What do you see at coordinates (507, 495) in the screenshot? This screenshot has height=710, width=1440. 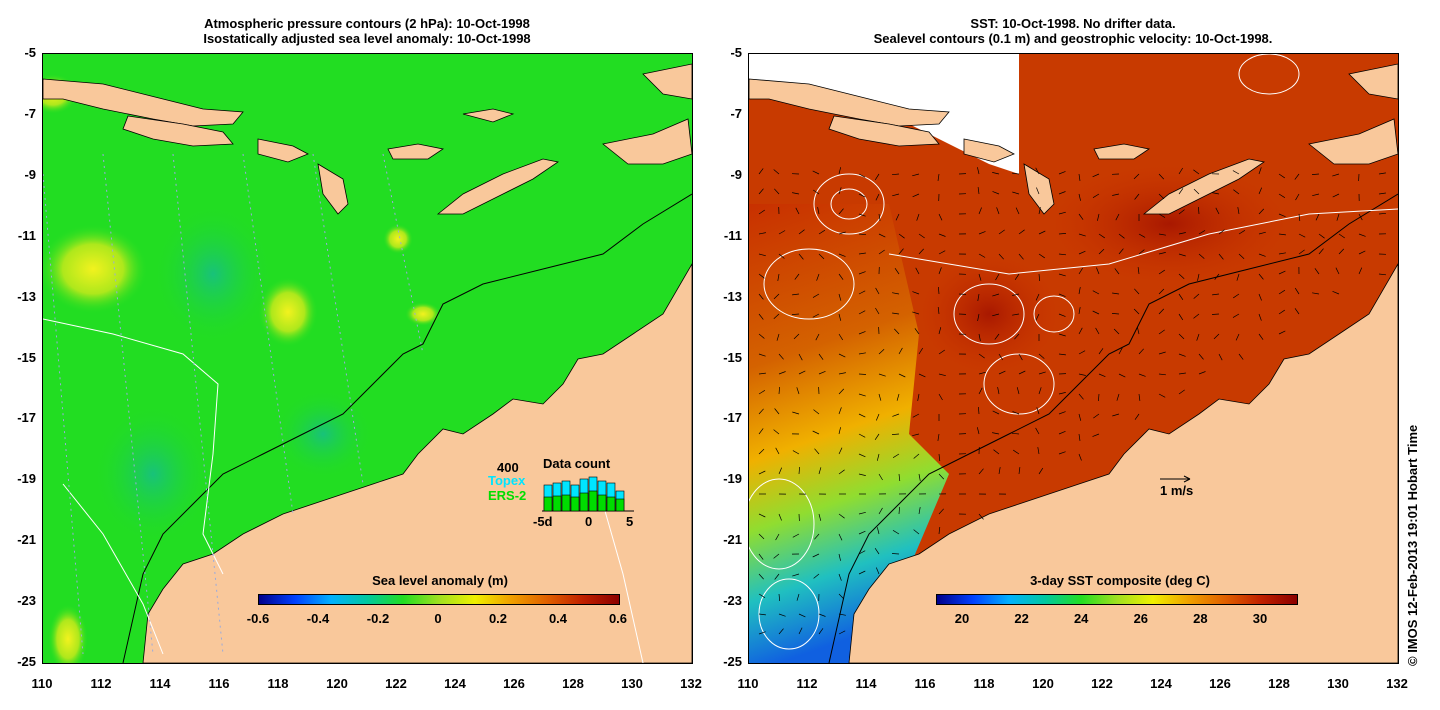 I see `ers-label: ERS-2` at bounding box center [507, 495].